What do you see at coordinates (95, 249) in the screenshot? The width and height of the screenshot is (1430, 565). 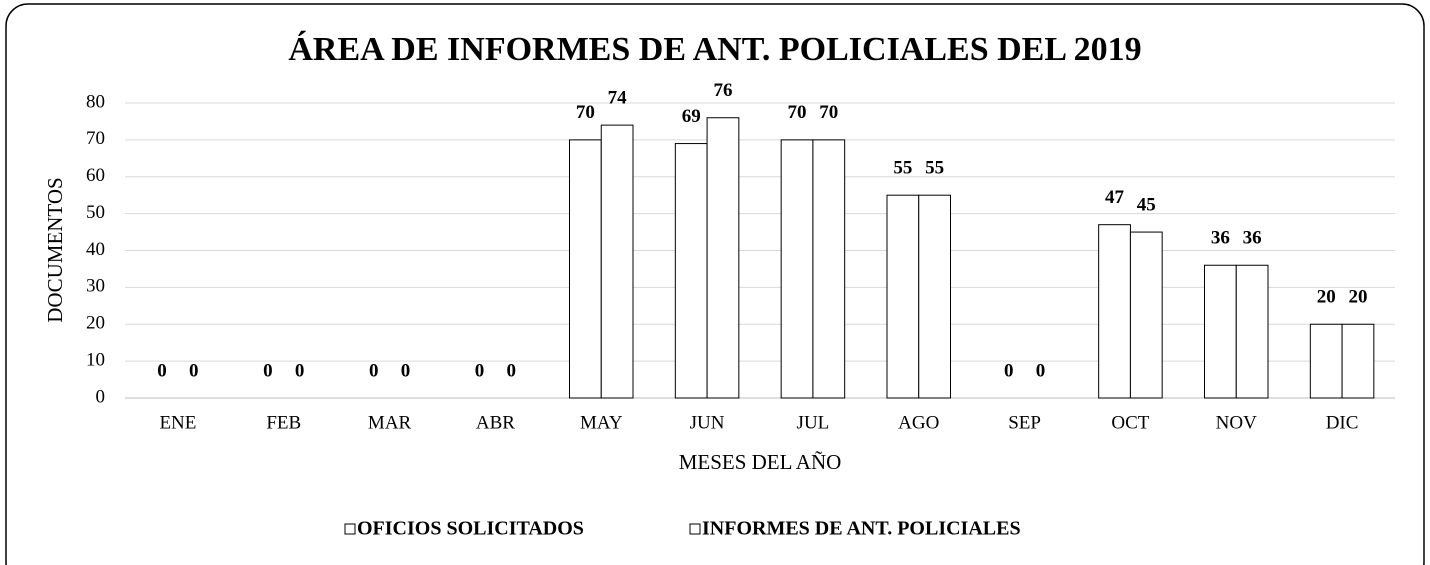 I see `y-tick-label: 40` at bounding box center [95, 249].